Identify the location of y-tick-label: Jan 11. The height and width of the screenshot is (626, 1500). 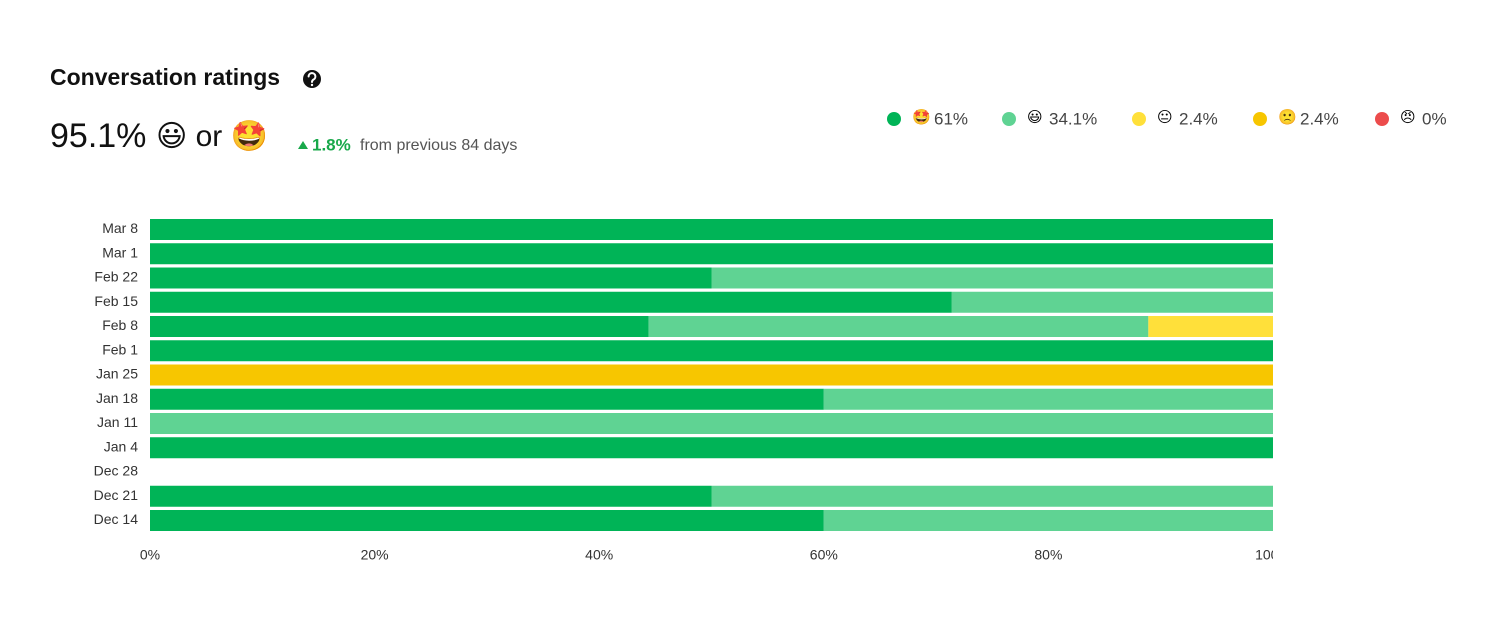
(117, 422).